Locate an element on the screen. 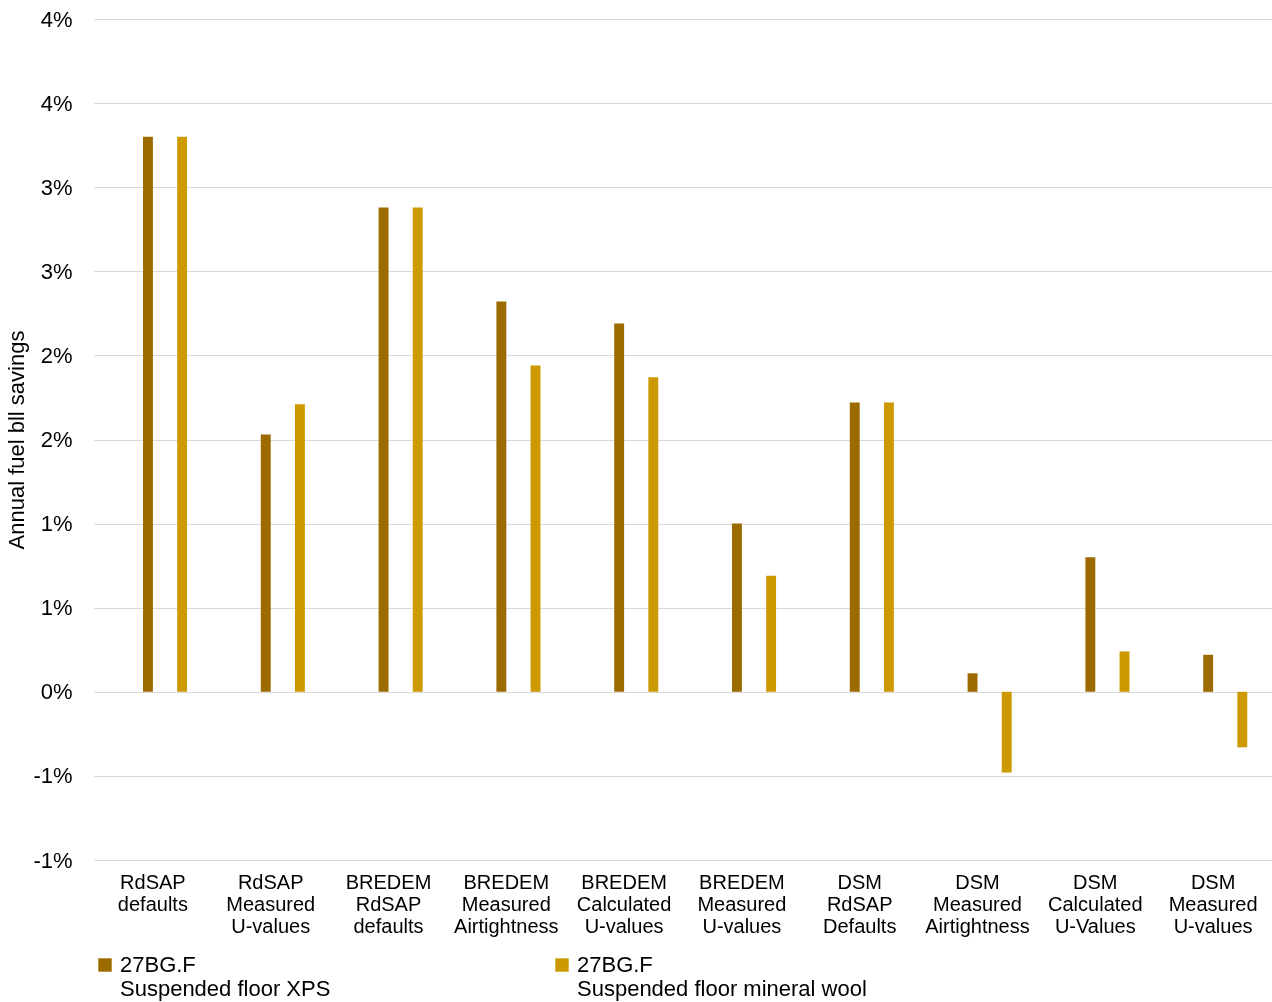 The image size is (1272, 1002). x-tick-label: DSM Measured U-values is located at coordinates (1213, 903).